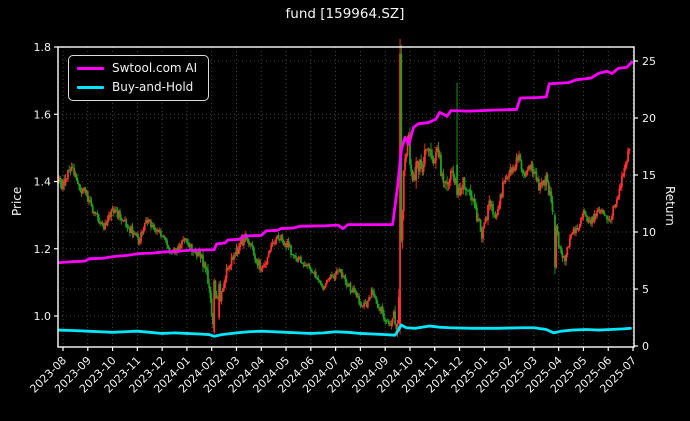 This screenshot has height=421, width=690. What do you see at coordinates (649, 175) in the screenshot?
I see `return-tick-label: 15` at bounding box center [649, 175].